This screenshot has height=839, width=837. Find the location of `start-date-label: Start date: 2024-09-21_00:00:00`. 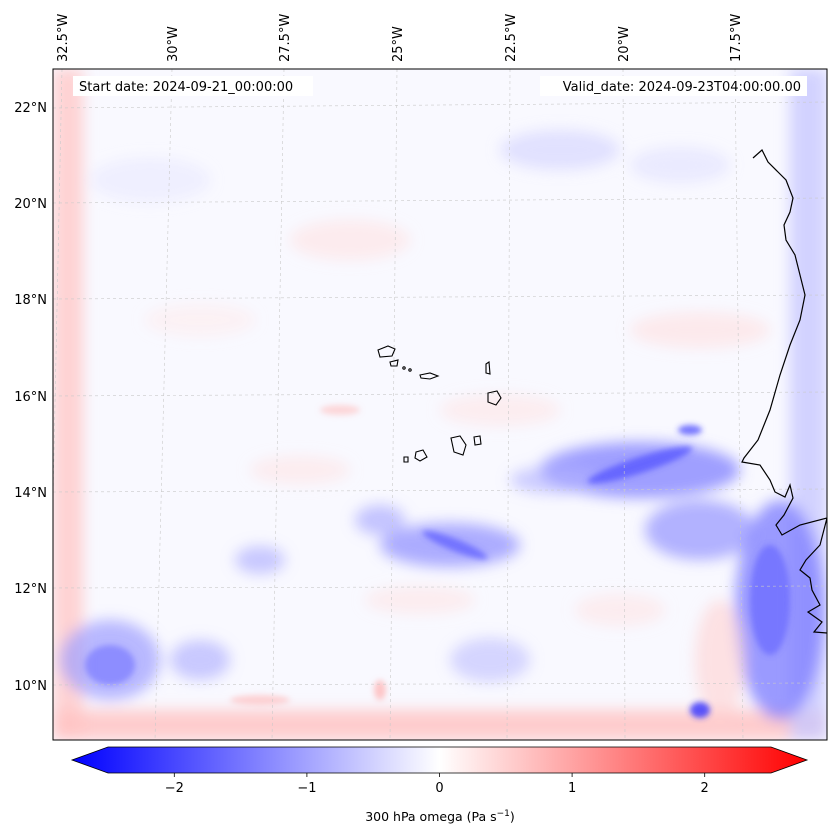

start-date-label: Start date: 2024-09-21_00:00:00 is located at coordinates (186, 87).